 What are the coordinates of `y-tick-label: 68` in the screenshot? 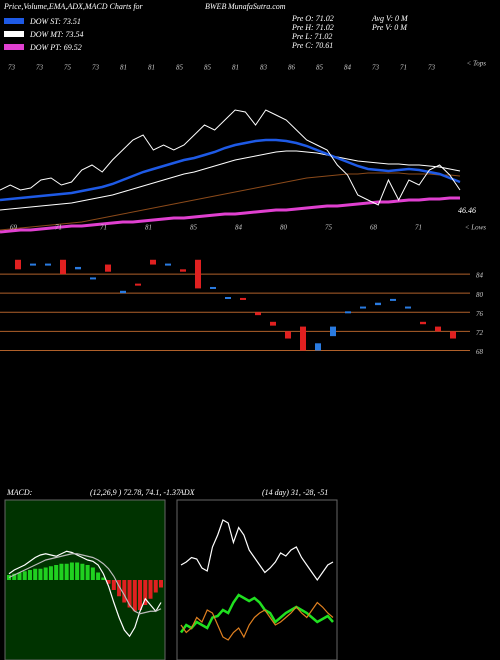 It's located at (480, 352).